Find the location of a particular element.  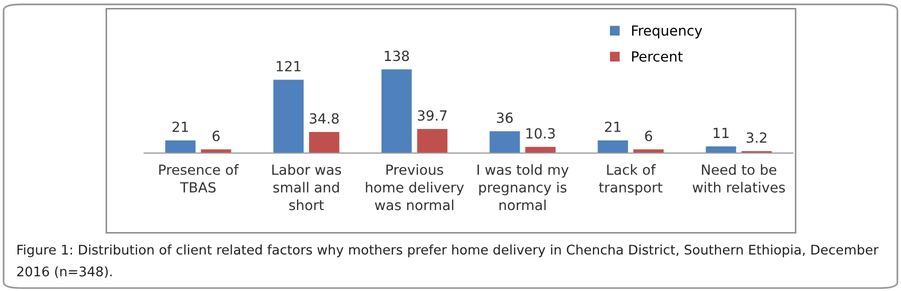

data-label: 121 is located at coordinates (288, 66).